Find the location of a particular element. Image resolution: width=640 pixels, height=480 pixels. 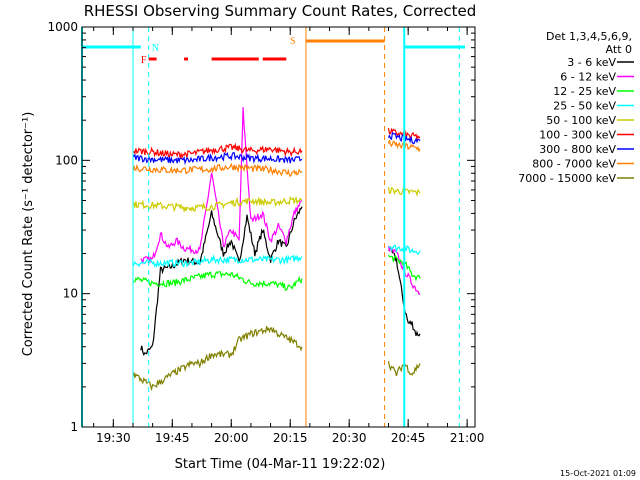

legend-label: 3 - 6 keV is located at coordinates (591, 62).